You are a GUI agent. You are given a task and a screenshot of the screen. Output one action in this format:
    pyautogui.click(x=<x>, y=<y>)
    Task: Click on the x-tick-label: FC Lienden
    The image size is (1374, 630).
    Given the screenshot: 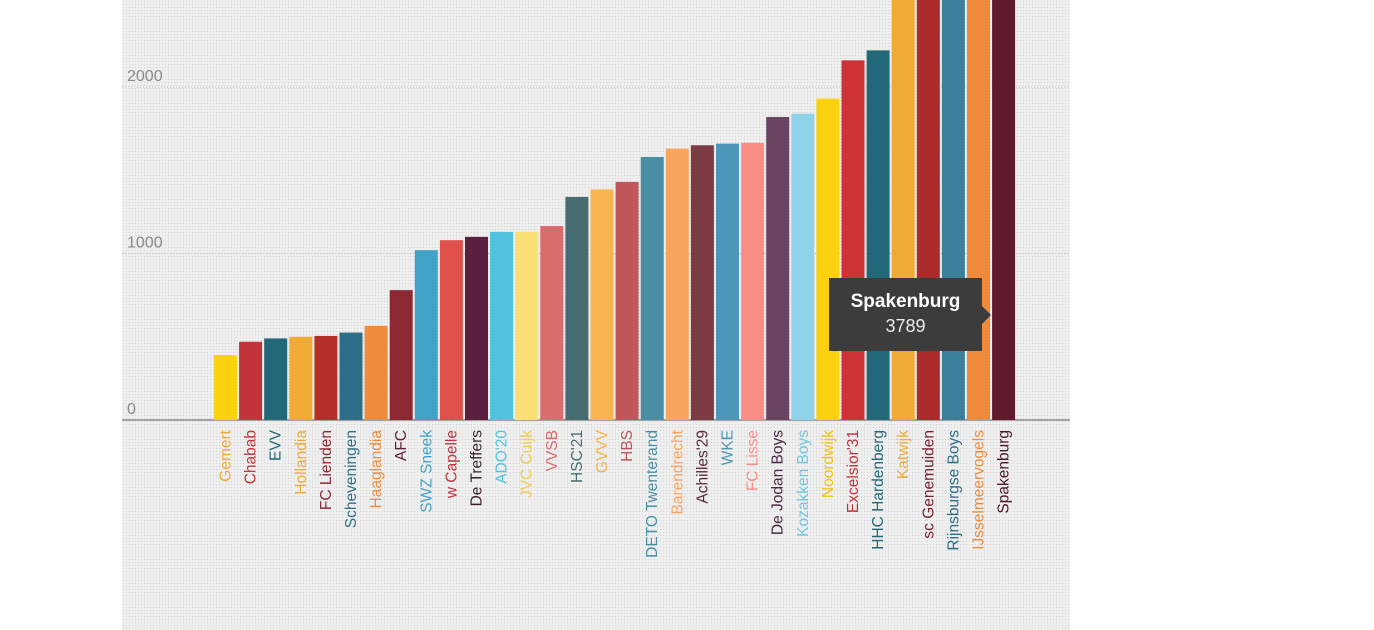 What is the action you would take?
    pyautogui.click(x=326, y=470)
    